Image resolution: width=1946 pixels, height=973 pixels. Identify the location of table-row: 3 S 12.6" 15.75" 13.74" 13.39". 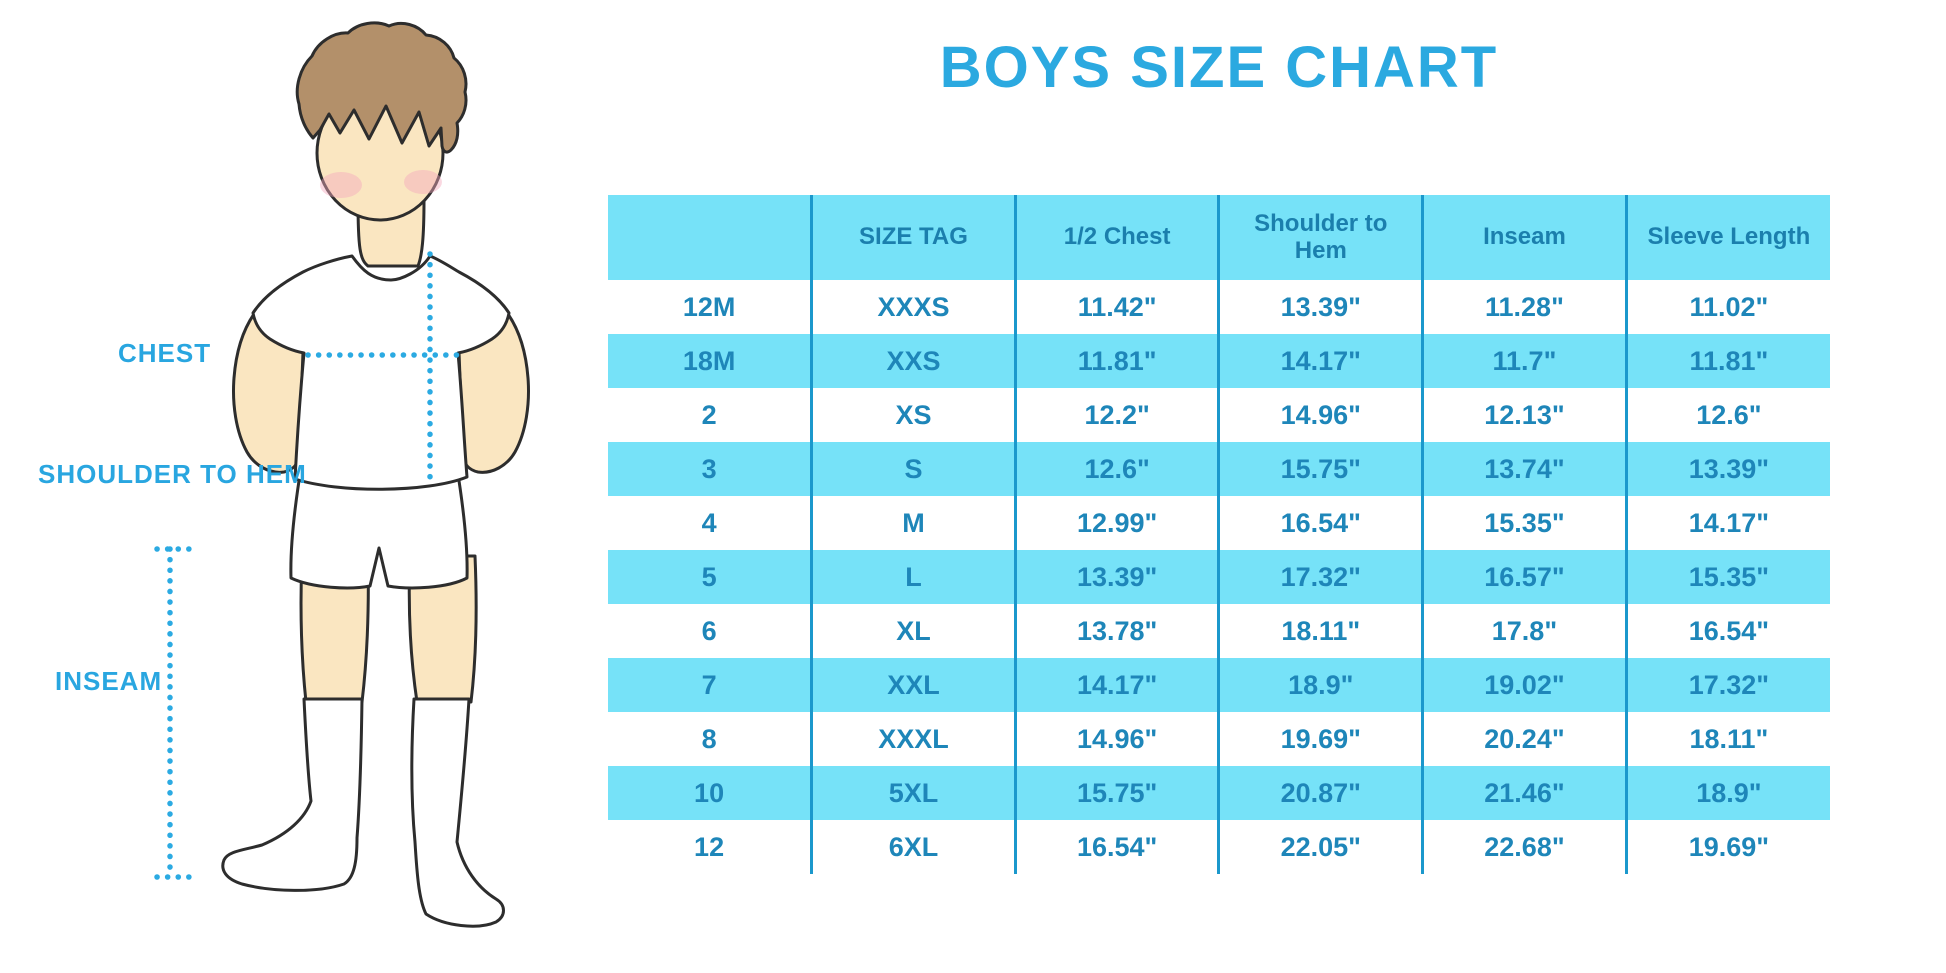
(1219, 469).